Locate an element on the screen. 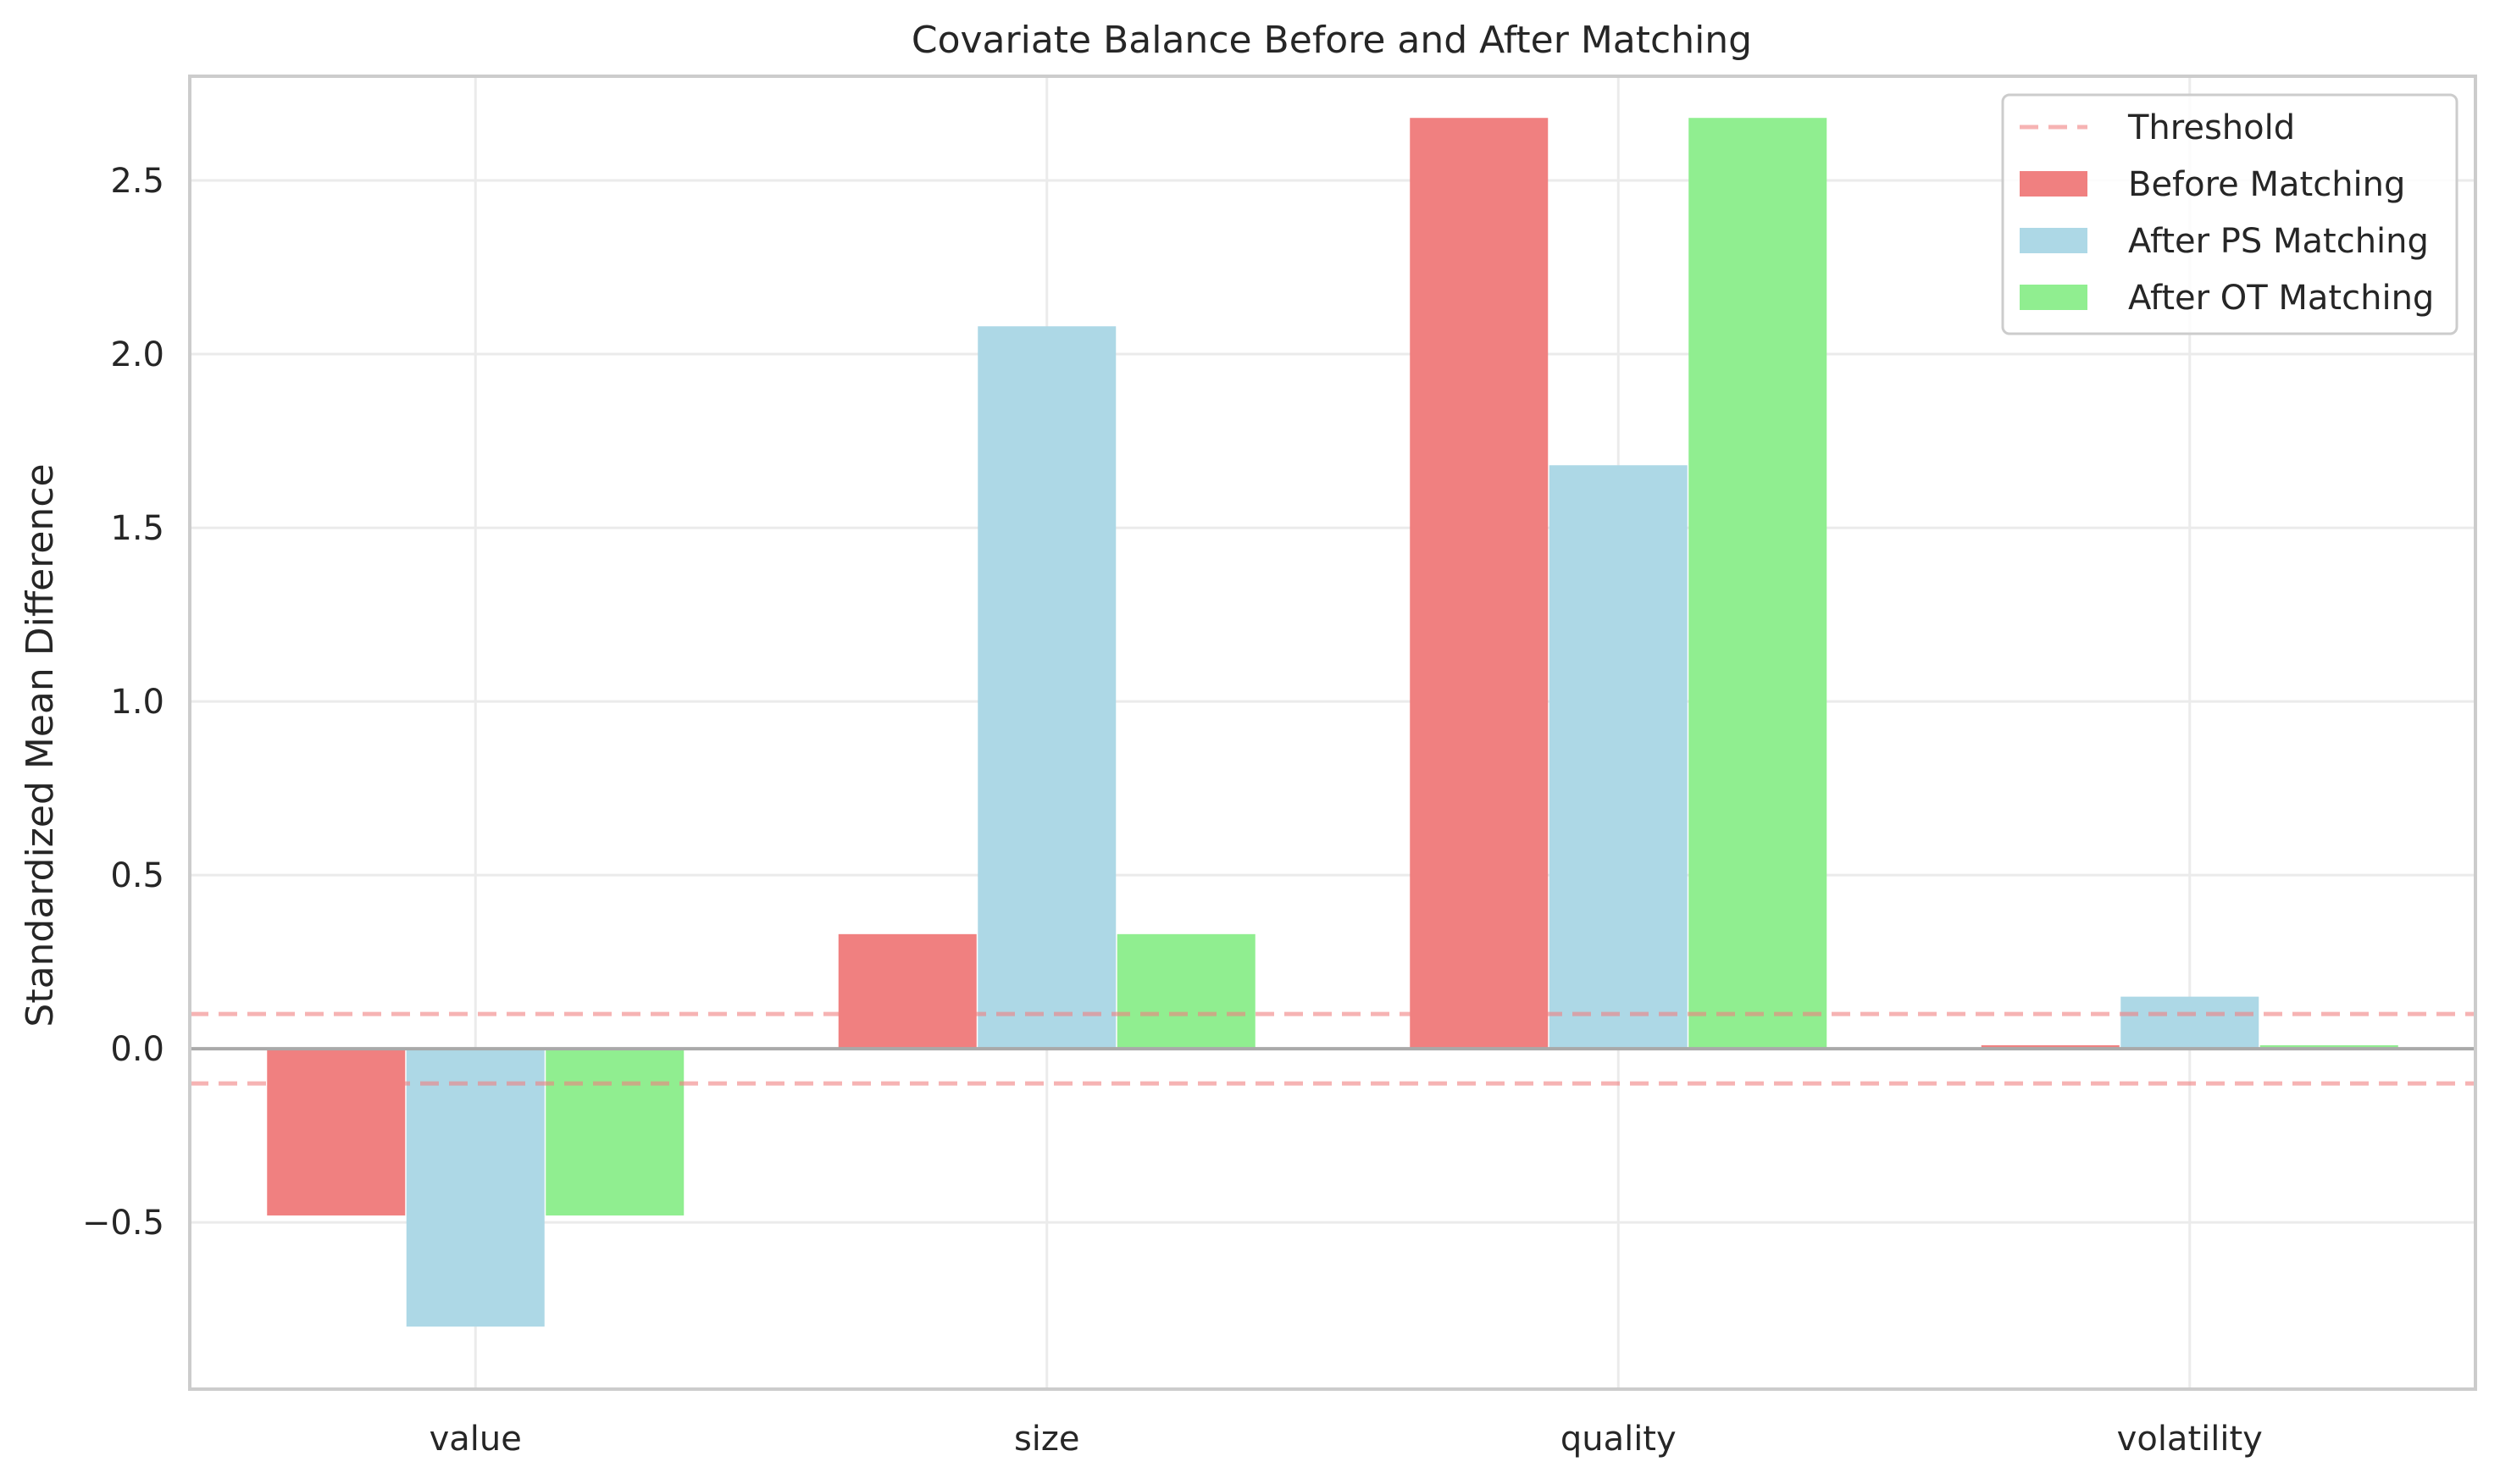  bar-after-ot-matching-size is located at coordinates (1186, 991).